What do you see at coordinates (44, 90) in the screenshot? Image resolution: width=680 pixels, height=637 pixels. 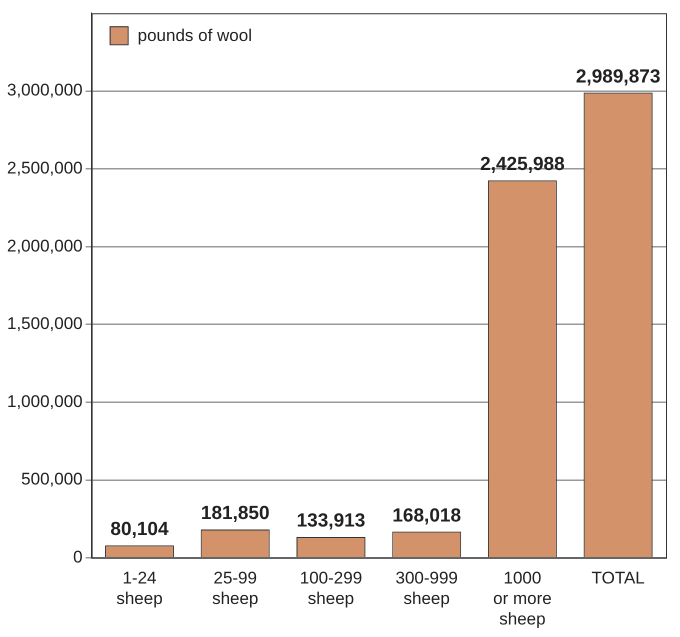 I see `y-tick-label: 3,000,000` at bounding box center [44, 90].